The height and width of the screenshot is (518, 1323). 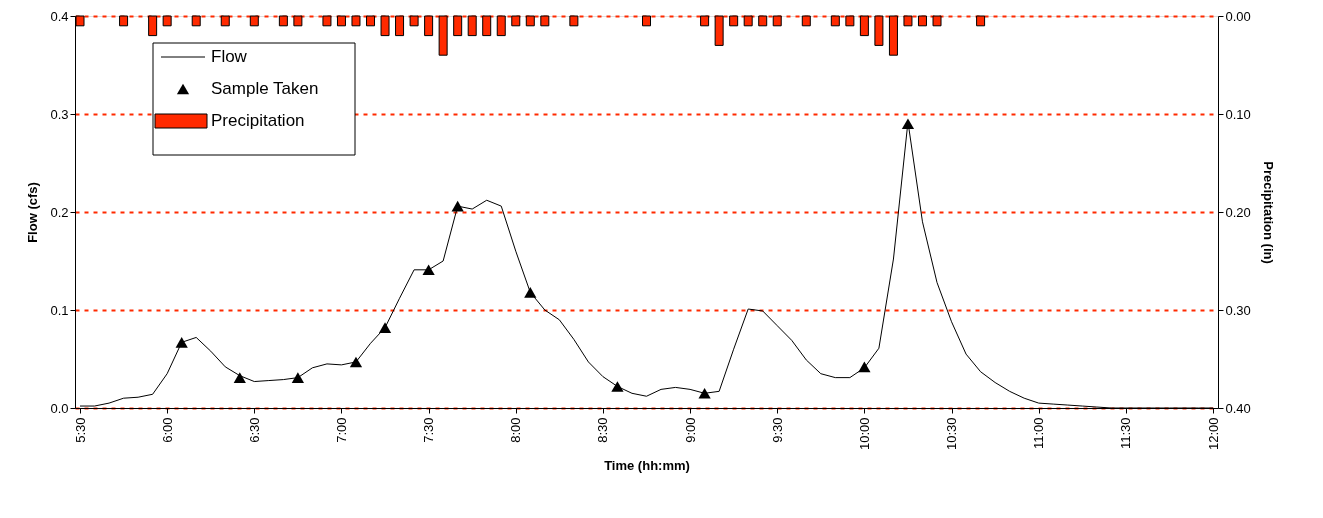 What do you see at coordinates (59, 212) in the screenshot?
I see `y-tick-label: 0.2` at bounding box center [59, 212].